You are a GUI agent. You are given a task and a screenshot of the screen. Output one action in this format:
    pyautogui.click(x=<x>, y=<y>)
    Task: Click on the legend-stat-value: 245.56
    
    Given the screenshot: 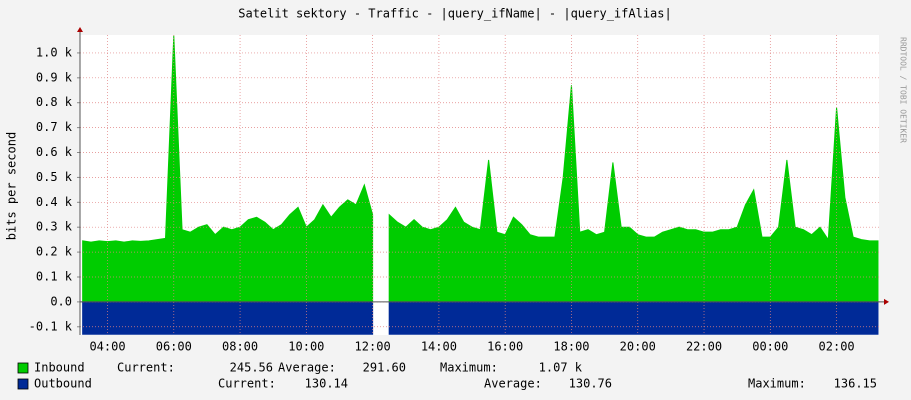 What is the action you would take?
    pyautogui.click(x=251, y=368)
    